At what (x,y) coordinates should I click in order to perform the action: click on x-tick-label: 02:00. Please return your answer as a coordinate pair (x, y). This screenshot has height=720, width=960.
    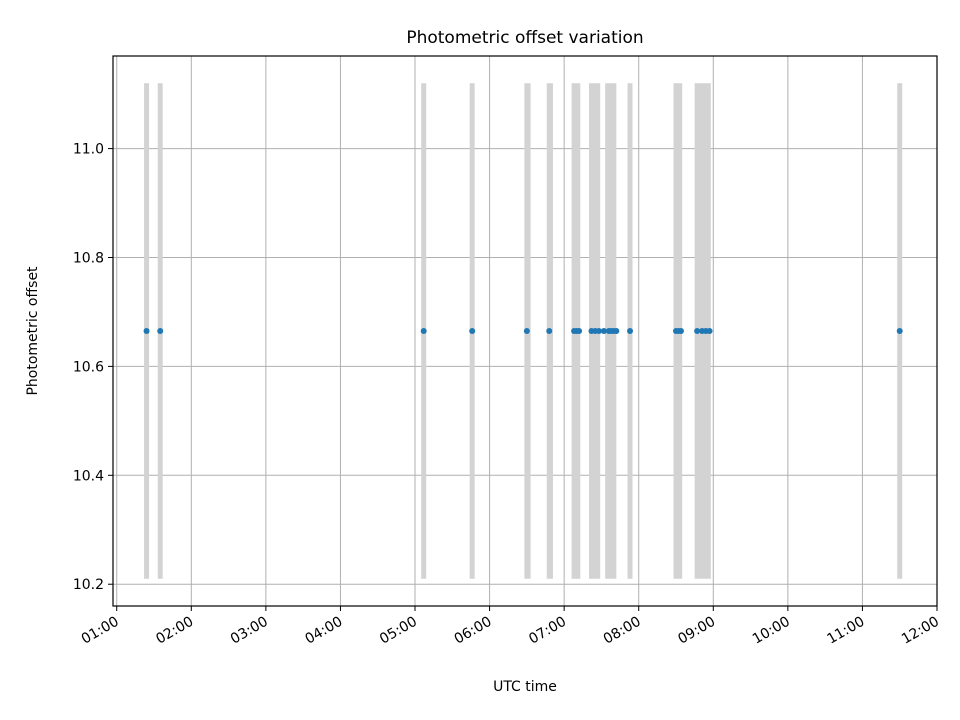
    Looking at the image, I should click on (174, 631).